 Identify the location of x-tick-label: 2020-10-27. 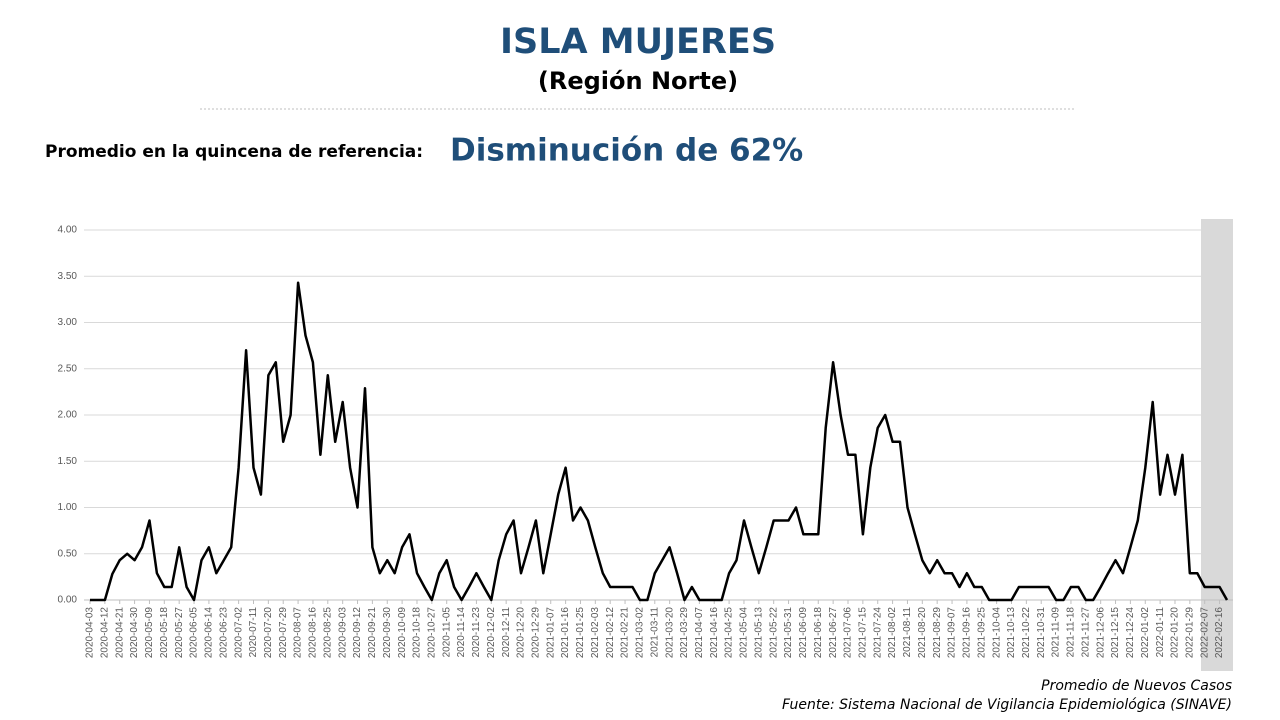
(431, 633).